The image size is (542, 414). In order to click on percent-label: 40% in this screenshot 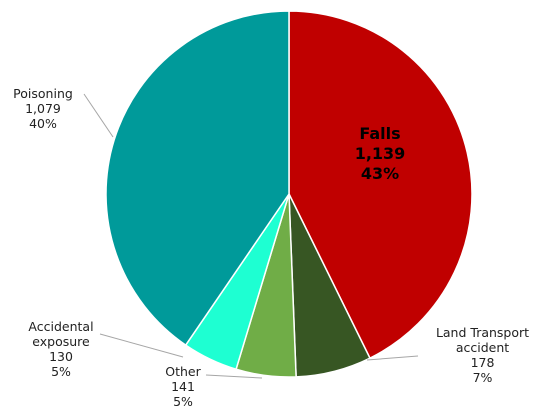, I will do `click(43, 123)`.